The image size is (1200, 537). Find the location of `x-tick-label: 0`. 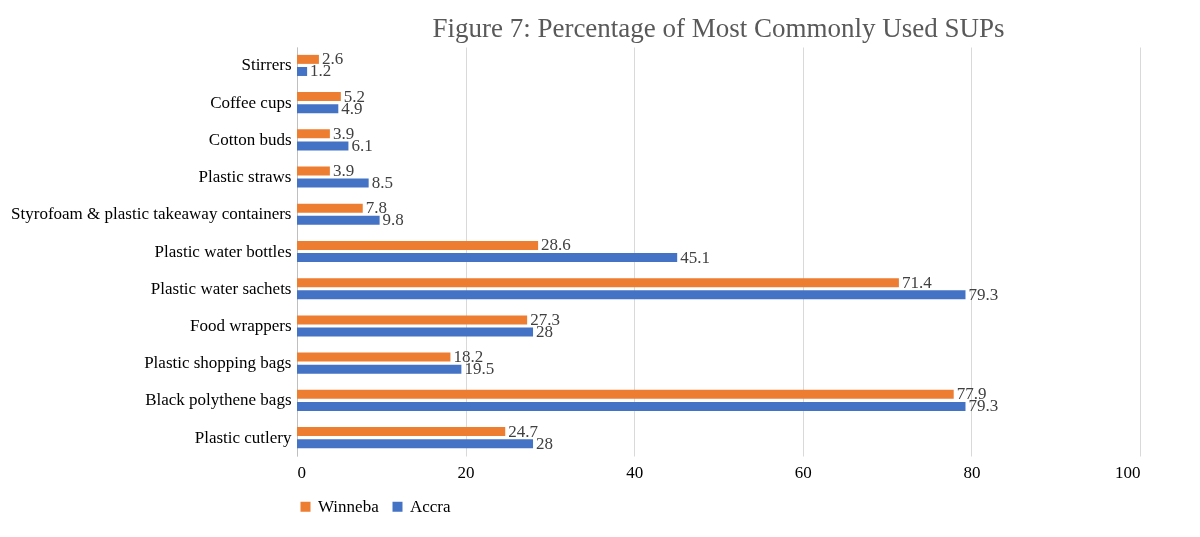

x-tick-label: 0 is located at coordinates (301, 472).